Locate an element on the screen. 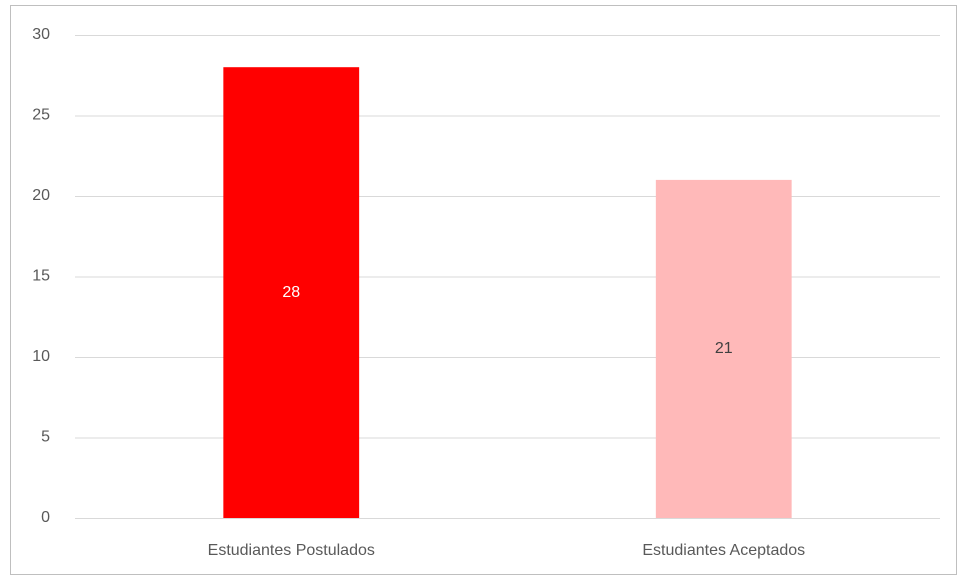 Image resolution: width=958 pixels, height=576 pixels. y-tick-label: 30 is located at coordinates (41, 34).